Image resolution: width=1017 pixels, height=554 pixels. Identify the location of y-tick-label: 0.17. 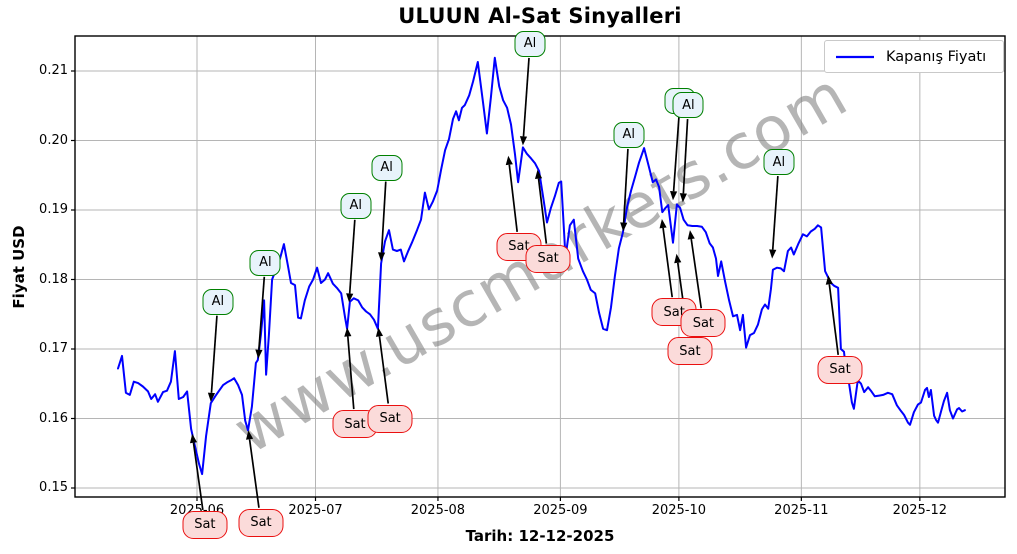
(53, 348).